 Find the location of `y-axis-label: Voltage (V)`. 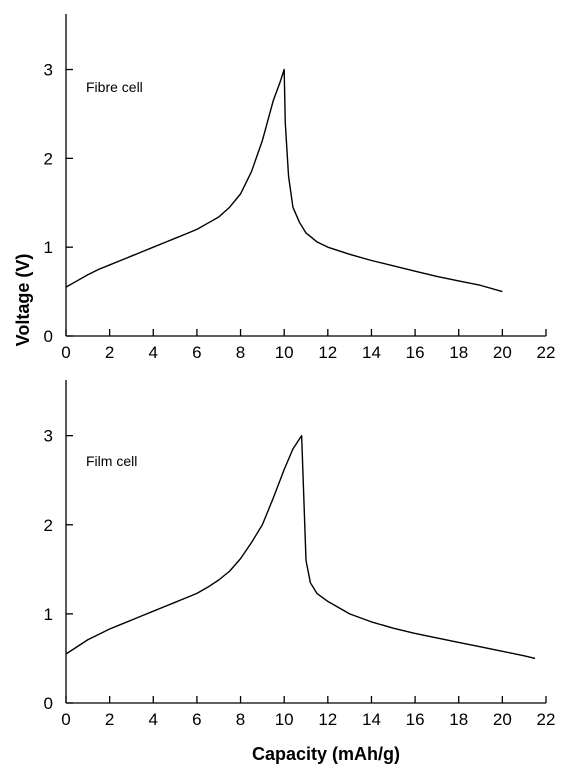

y-axis-label: Voltage (V) is located at coordinates (23, 300).